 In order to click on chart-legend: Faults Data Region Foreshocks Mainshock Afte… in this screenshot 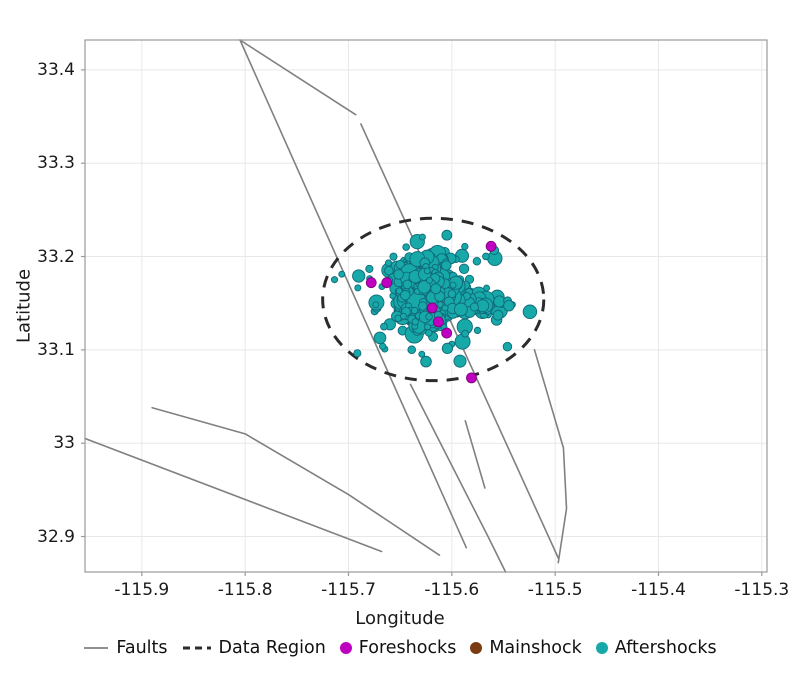, I will do `click(400, 648)`.